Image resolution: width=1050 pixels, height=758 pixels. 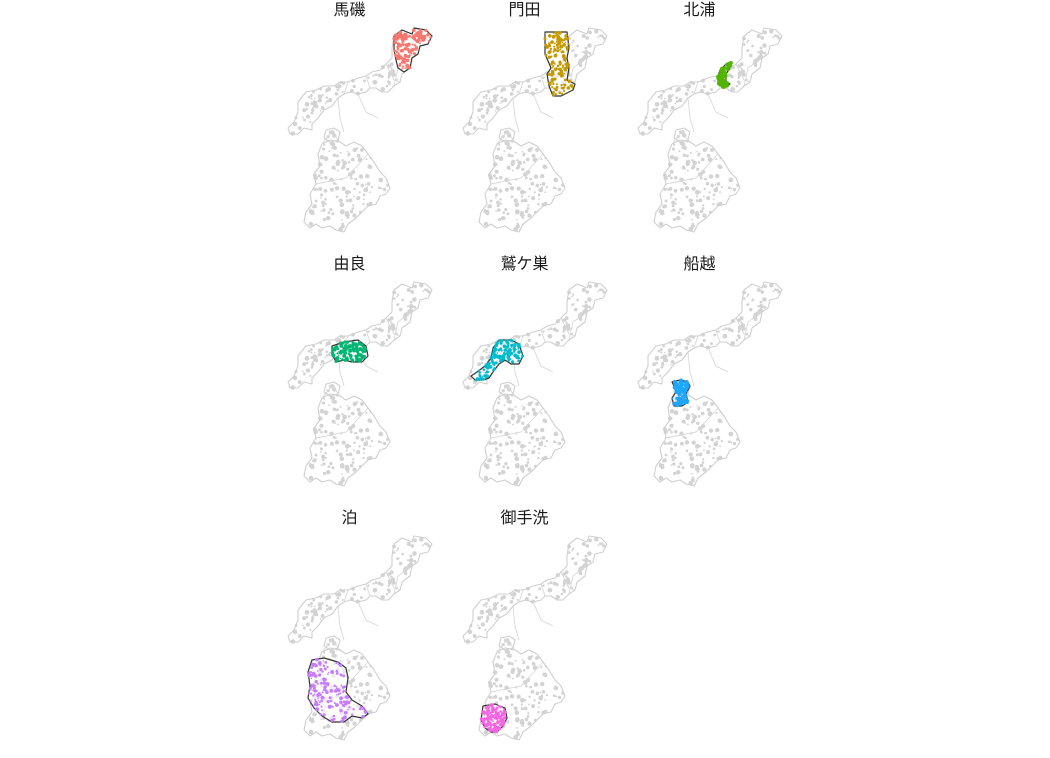 I want to click on panel-title: 北浦, so click(x=699, y=9).